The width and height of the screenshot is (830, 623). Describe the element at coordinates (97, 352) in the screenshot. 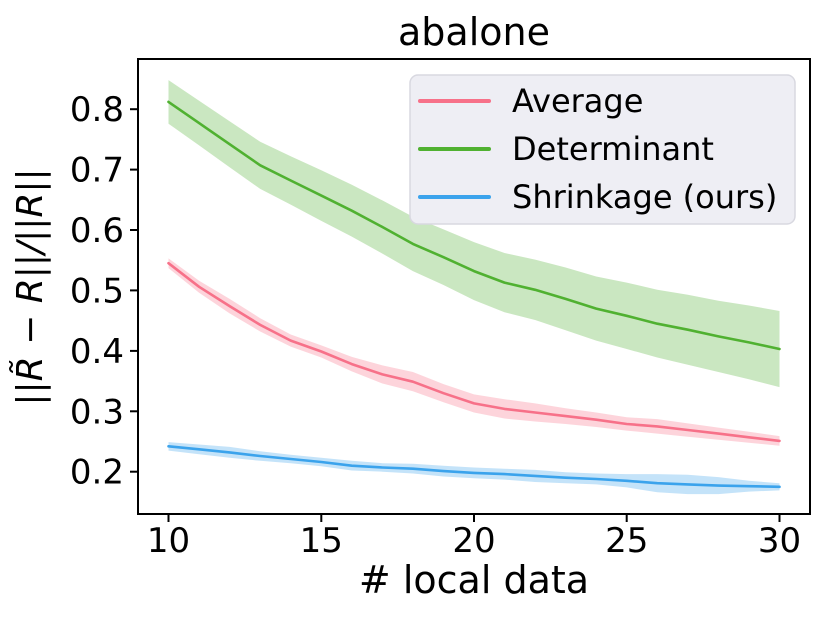

I see `y-tick-label: 0.4` at that location.